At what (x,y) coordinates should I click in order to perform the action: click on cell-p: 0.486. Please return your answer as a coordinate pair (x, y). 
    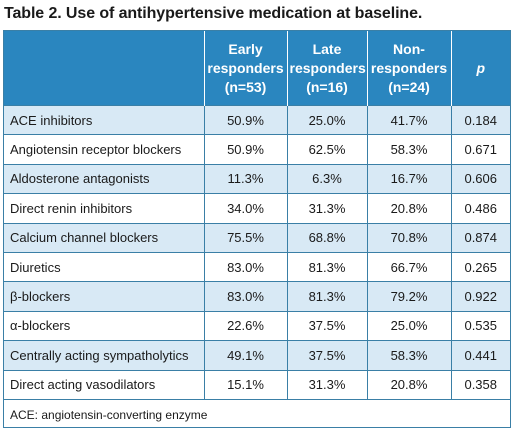
    Looking at the image, I should click on (480, 208).